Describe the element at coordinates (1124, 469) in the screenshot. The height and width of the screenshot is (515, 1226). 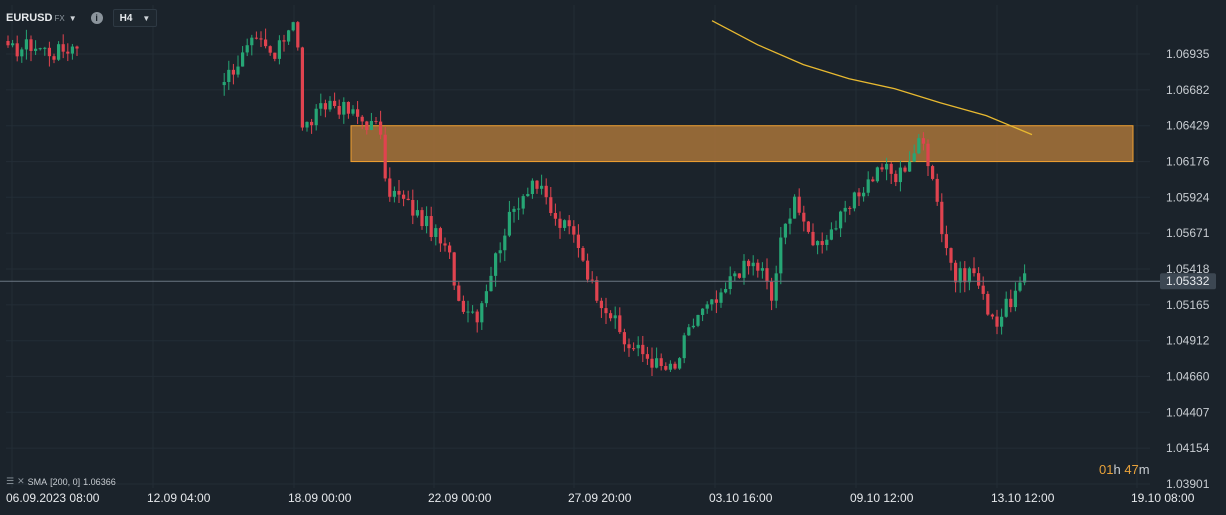
I see `candle-countdown: 01h 47m` at that location.